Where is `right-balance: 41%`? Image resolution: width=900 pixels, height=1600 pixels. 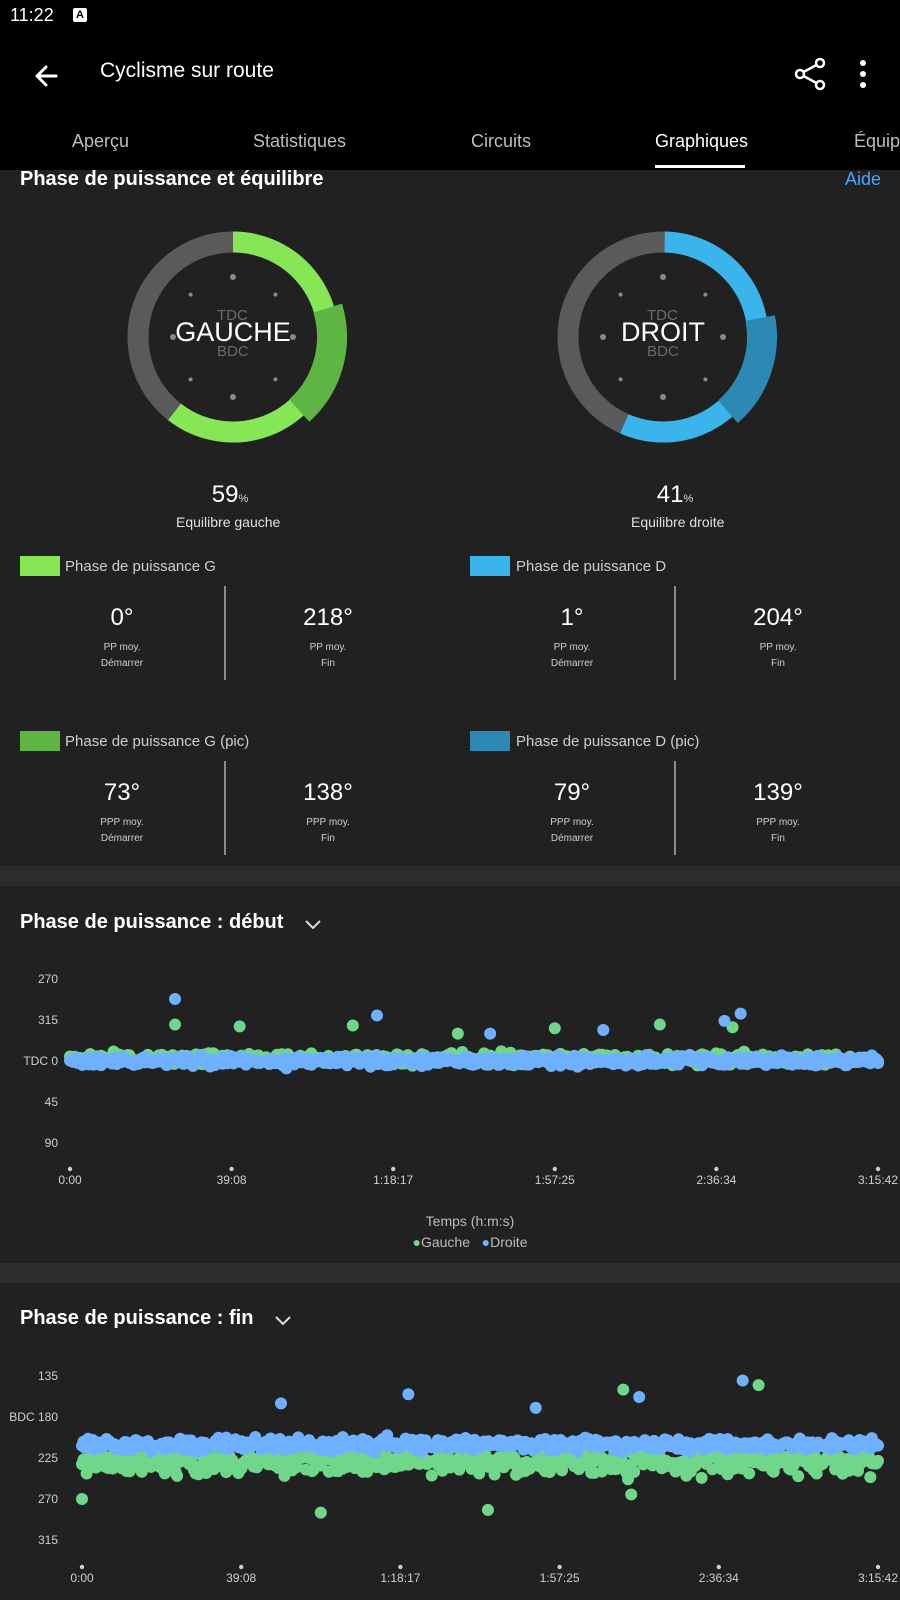 right-balance: 41% is located at coordinates (675, 495).